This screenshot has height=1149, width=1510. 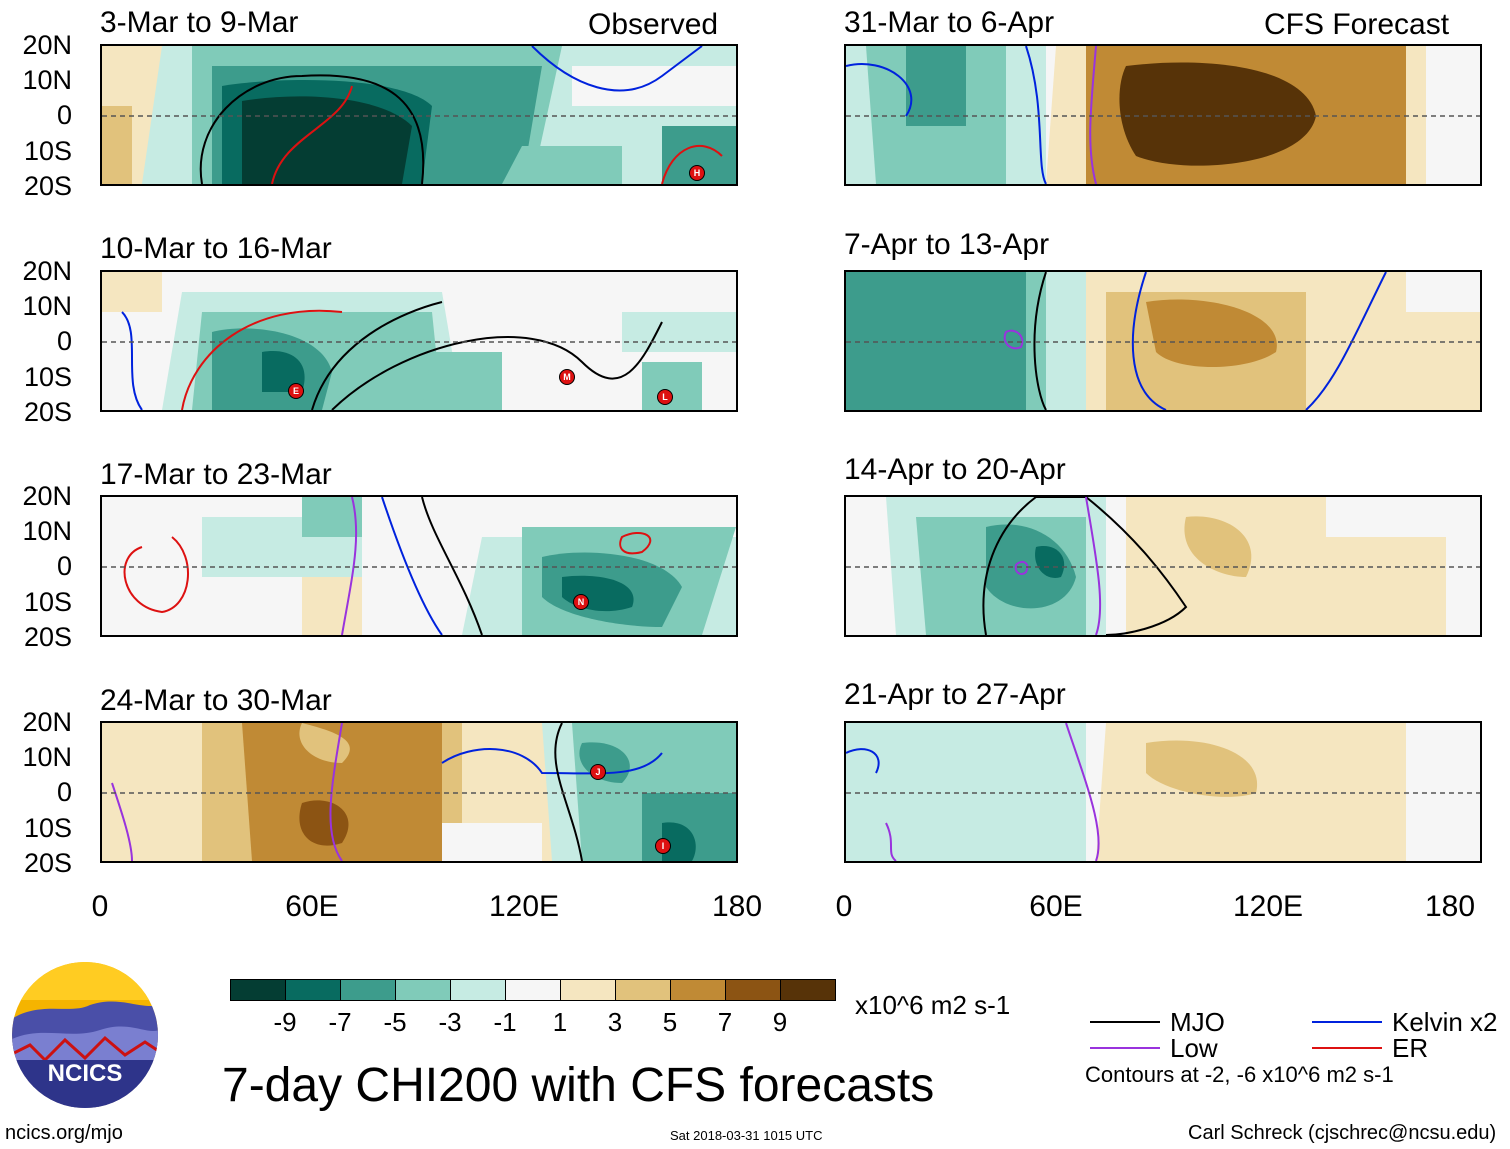 I want to click on storm-marker: L, so click(x=665, y=397).